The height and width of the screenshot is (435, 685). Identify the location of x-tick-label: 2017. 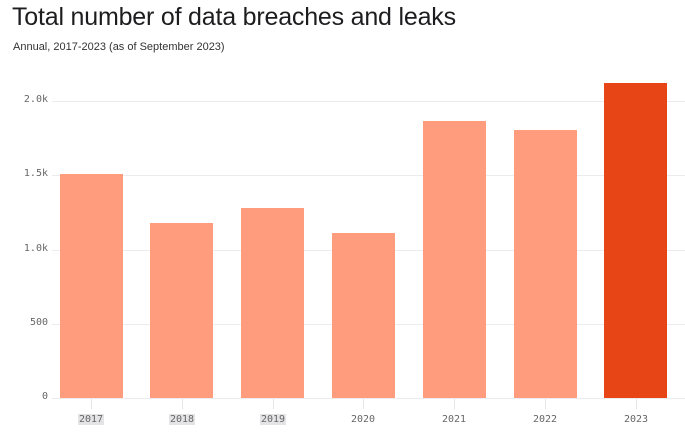
(91, 419).